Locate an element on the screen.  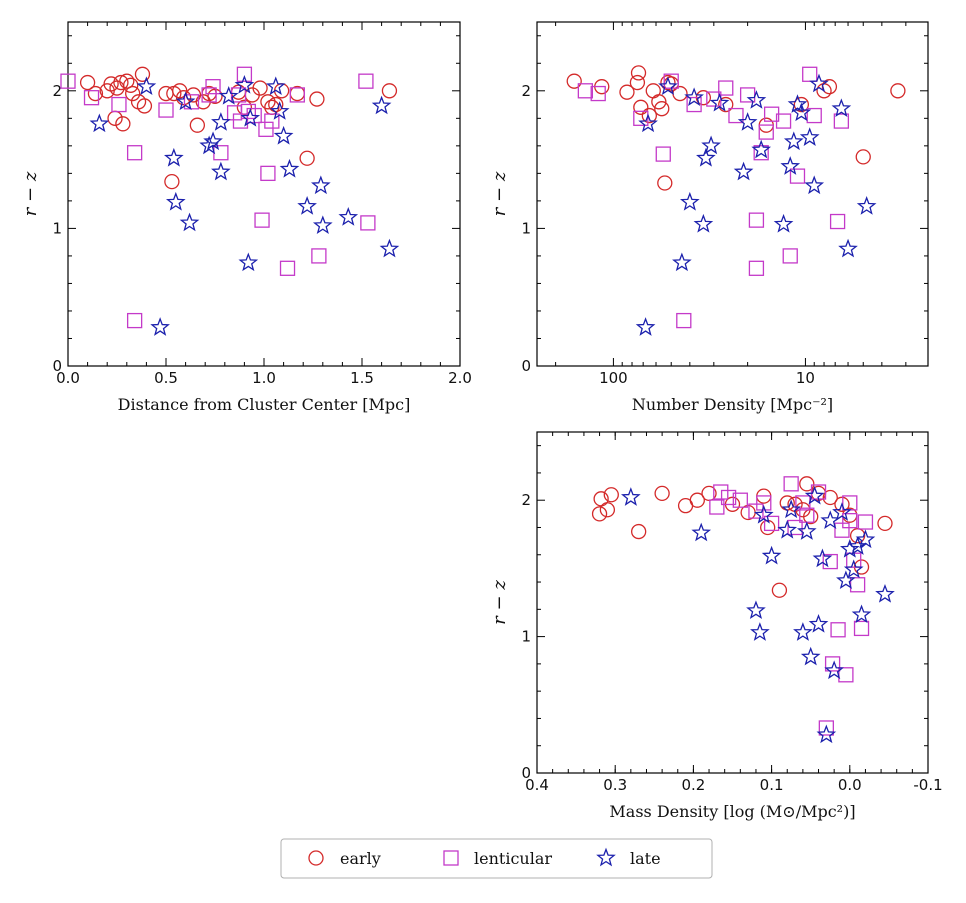
x-tick-label: 0.5 is located at coordinates (166, 378).